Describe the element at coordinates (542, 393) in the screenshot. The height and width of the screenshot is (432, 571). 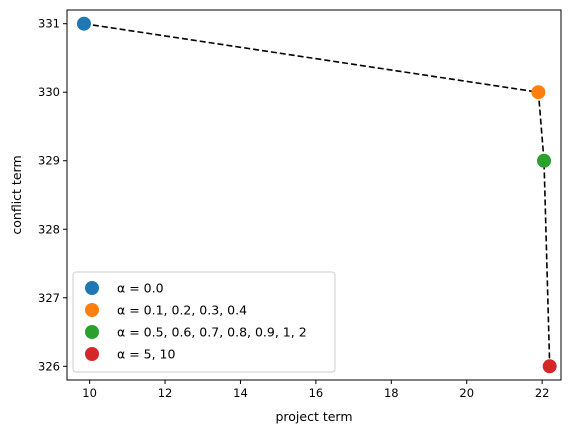
I see `x-tick-label: 22` at that location.